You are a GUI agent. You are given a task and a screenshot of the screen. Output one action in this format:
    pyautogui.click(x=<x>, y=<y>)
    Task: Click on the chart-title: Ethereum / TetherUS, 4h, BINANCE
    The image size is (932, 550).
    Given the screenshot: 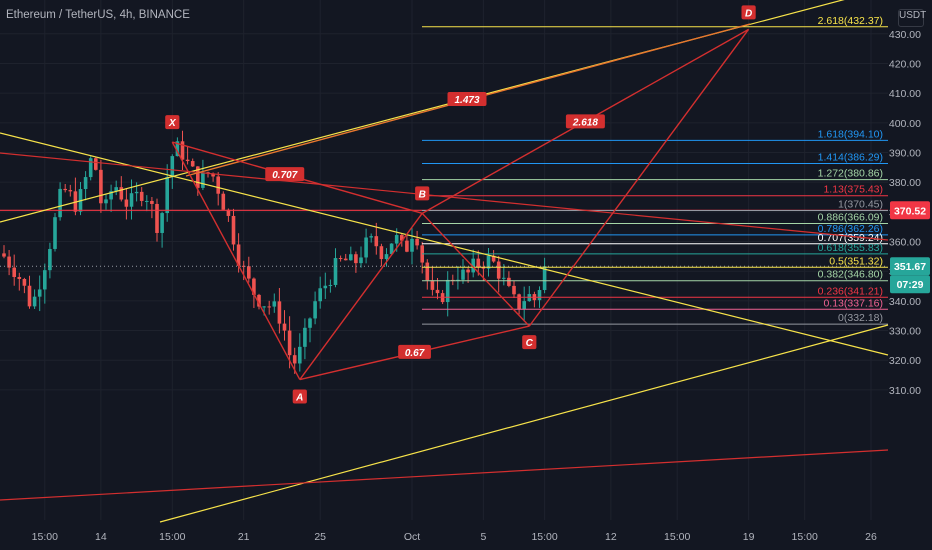 What is the action you would take?
    pyautogui.click(x=98, y=15)
    